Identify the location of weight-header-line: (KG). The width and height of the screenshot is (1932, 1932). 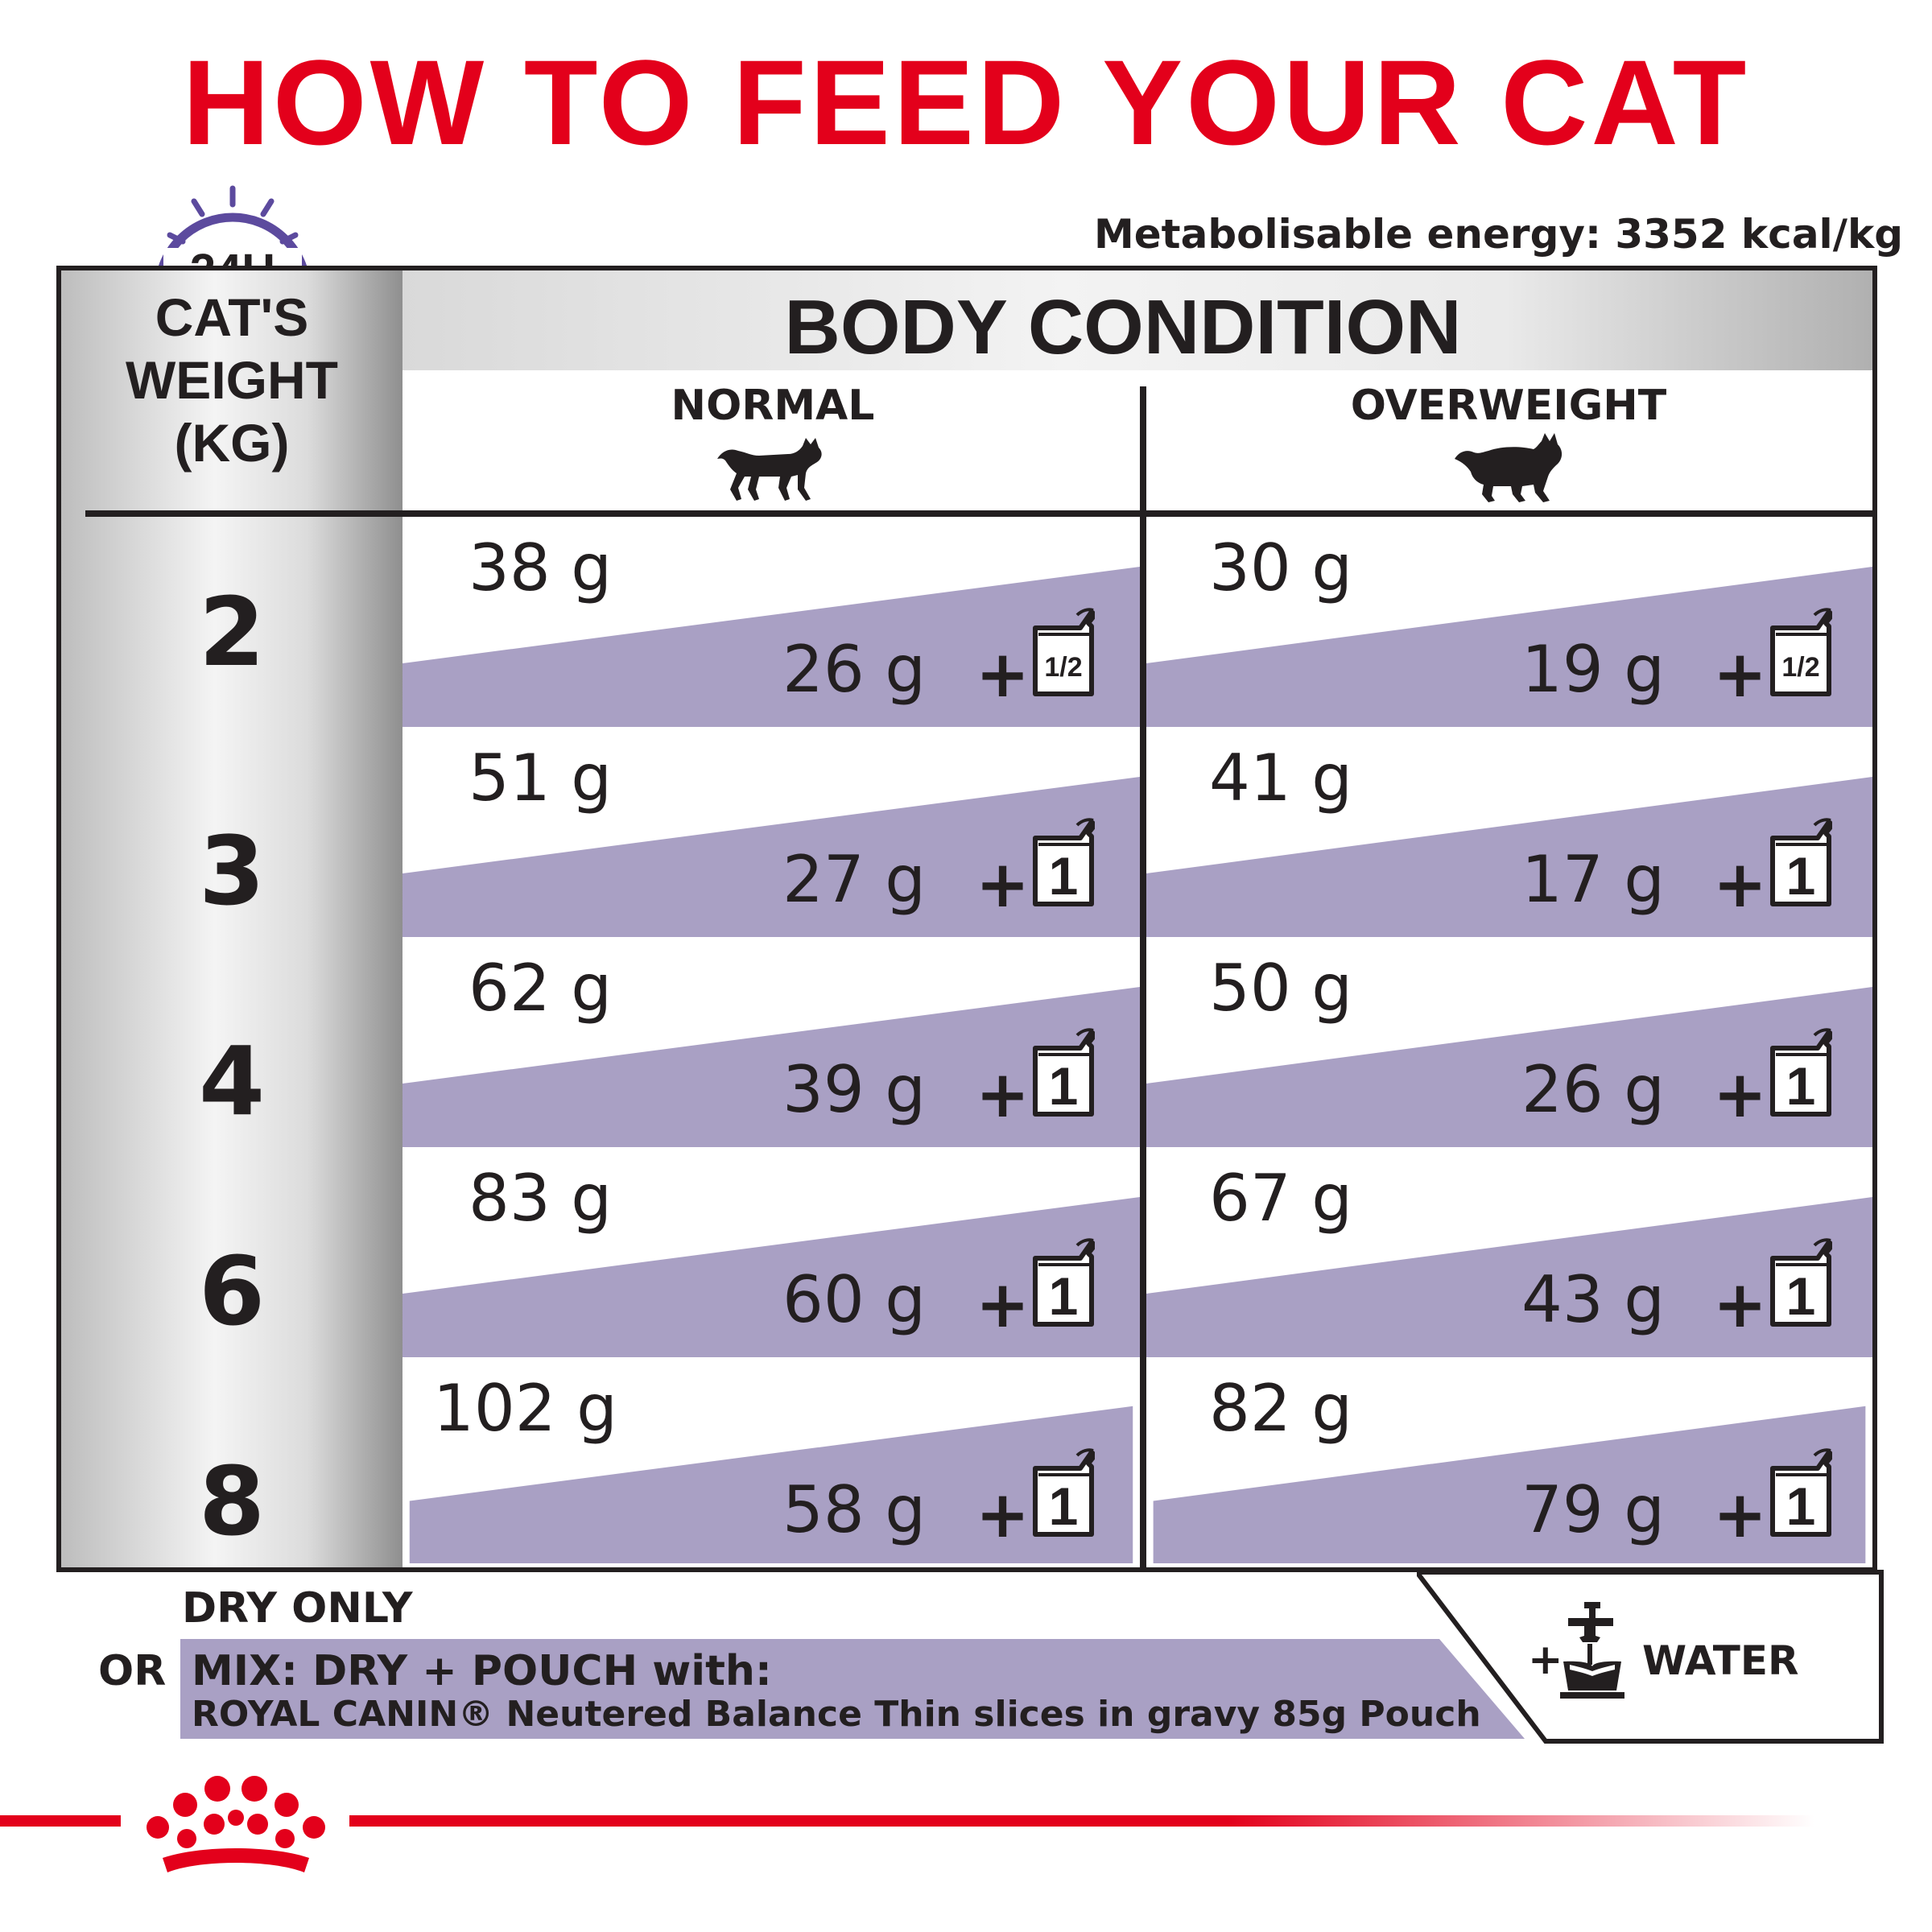
(232, 442).